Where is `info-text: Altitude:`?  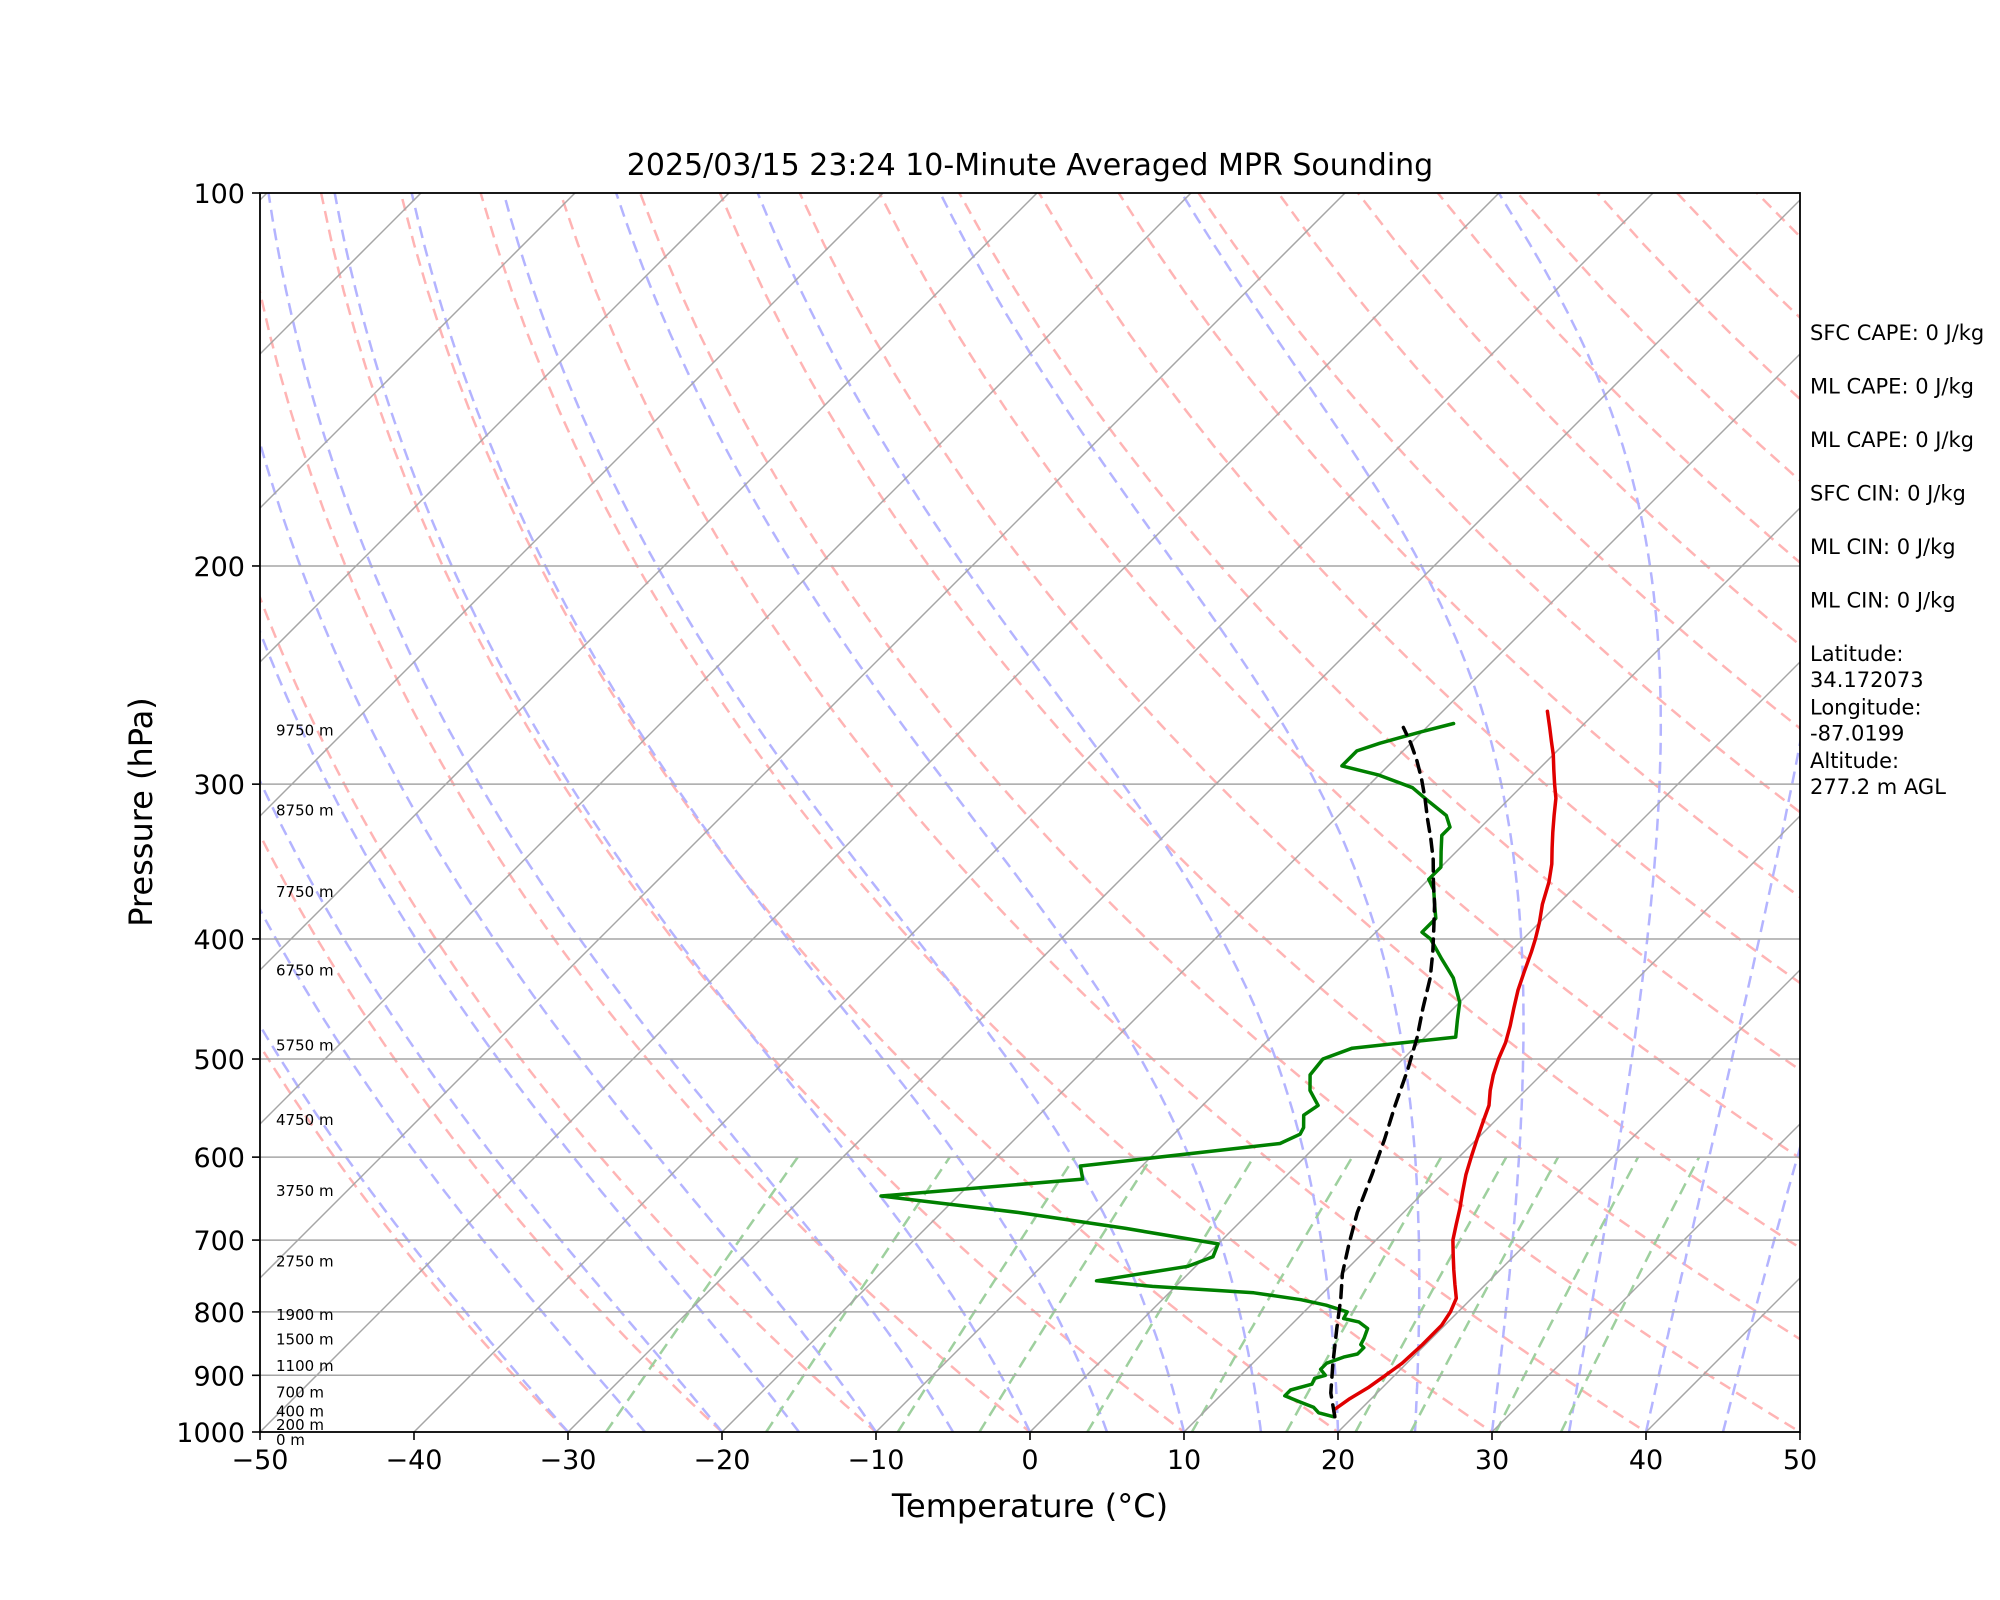
info-text: Altitude: is located at coordinates (1854, 761).